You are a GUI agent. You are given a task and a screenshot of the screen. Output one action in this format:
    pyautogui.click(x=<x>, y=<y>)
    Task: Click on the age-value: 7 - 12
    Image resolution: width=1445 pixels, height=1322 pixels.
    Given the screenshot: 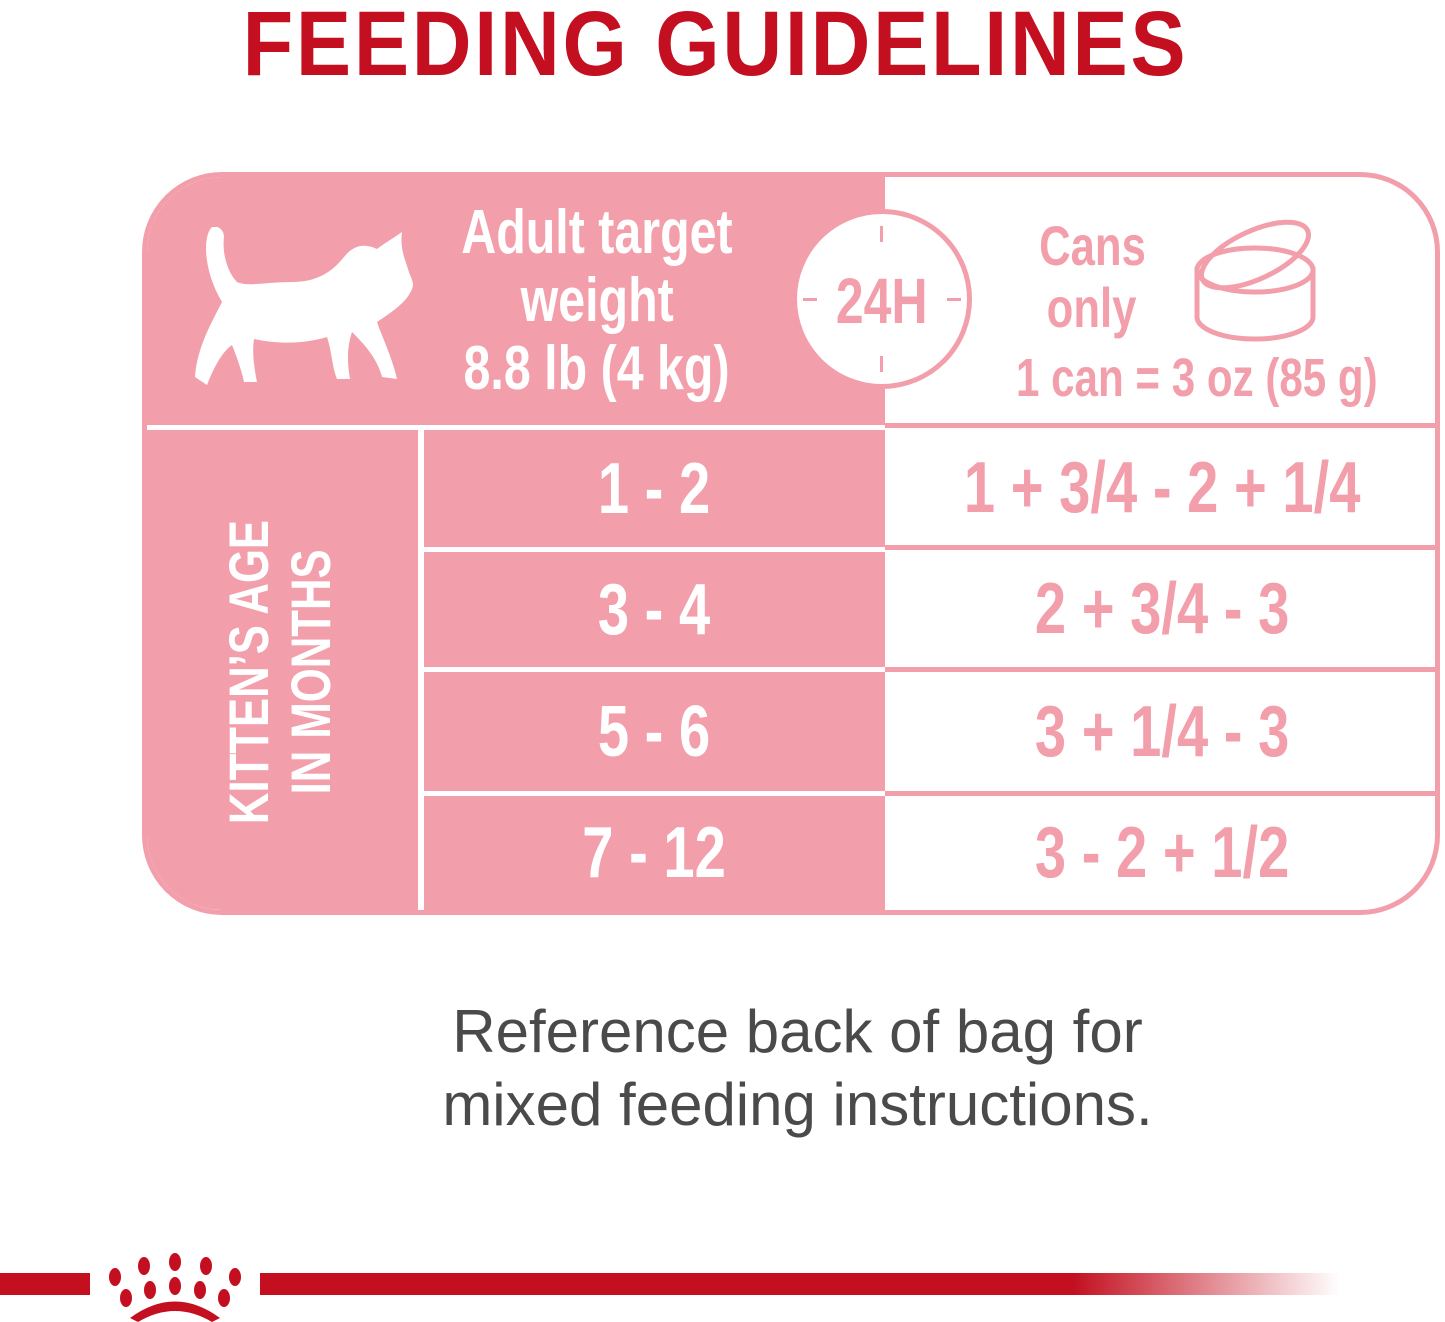 What is the action you would take?
    pyautogui.click(x=654, y=853)
    